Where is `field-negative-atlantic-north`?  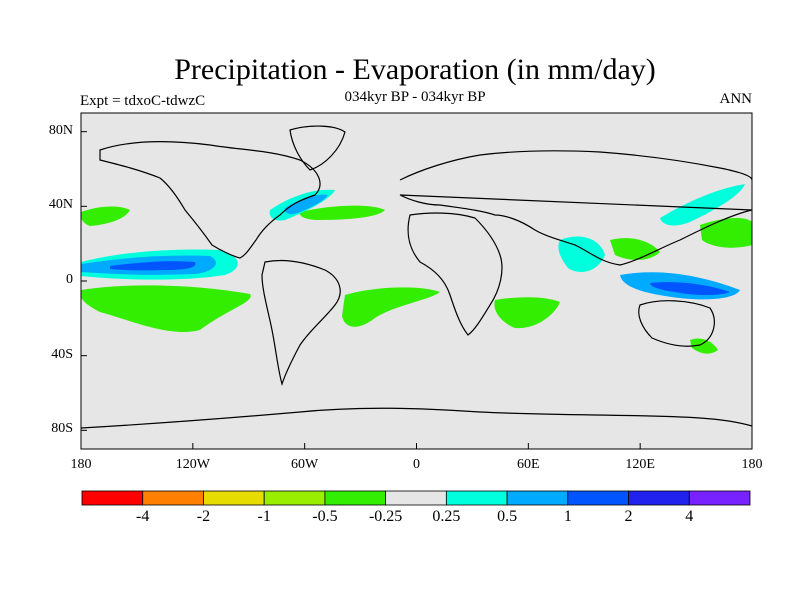
field-negative-atlantic-north is located at coordinates (342, 212).